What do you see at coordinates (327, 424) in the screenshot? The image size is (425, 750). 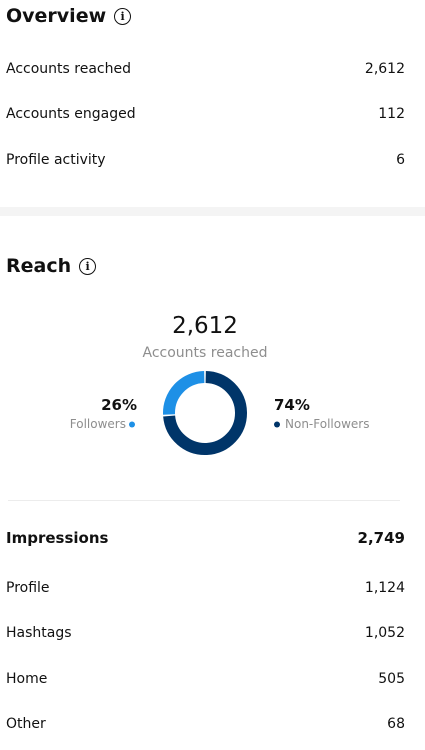 I see `legend-label: Non-Followers` at bounding box center [327, 424].